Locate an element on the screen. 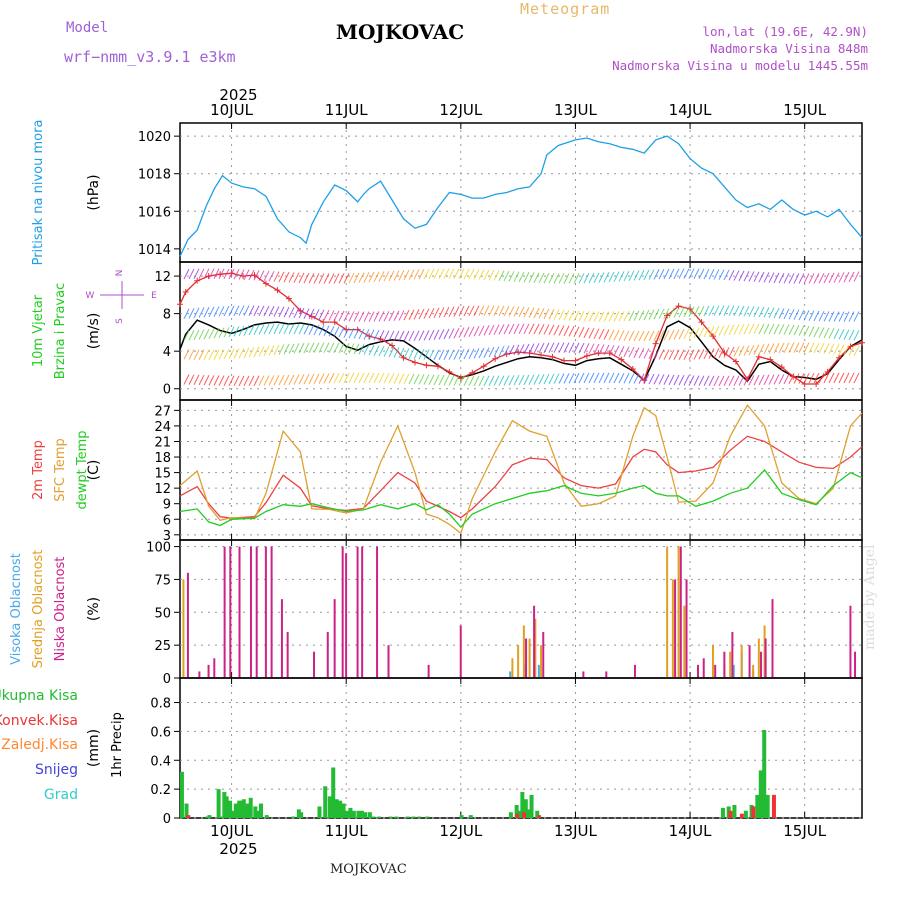 Image resolution: width=900 pixels, height=900 pixels. series-line-pressure is located at coordinates (521, 196).